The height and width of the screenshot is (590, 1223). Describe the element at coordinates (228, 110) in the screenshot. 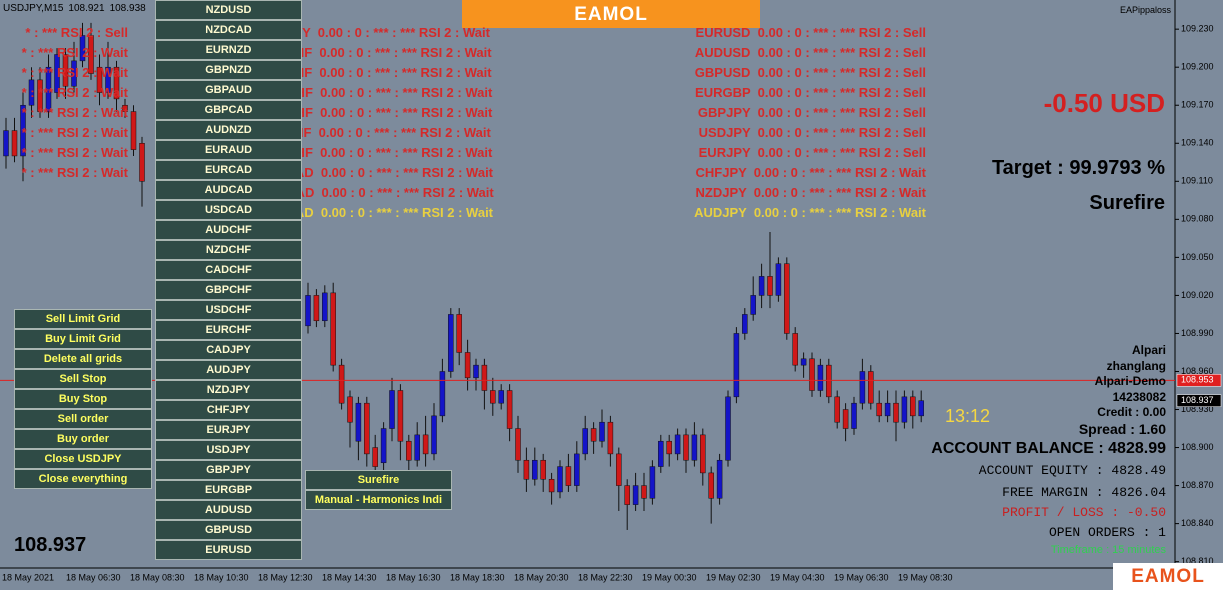

I see `symbol-button: GBPCAD` at that location.